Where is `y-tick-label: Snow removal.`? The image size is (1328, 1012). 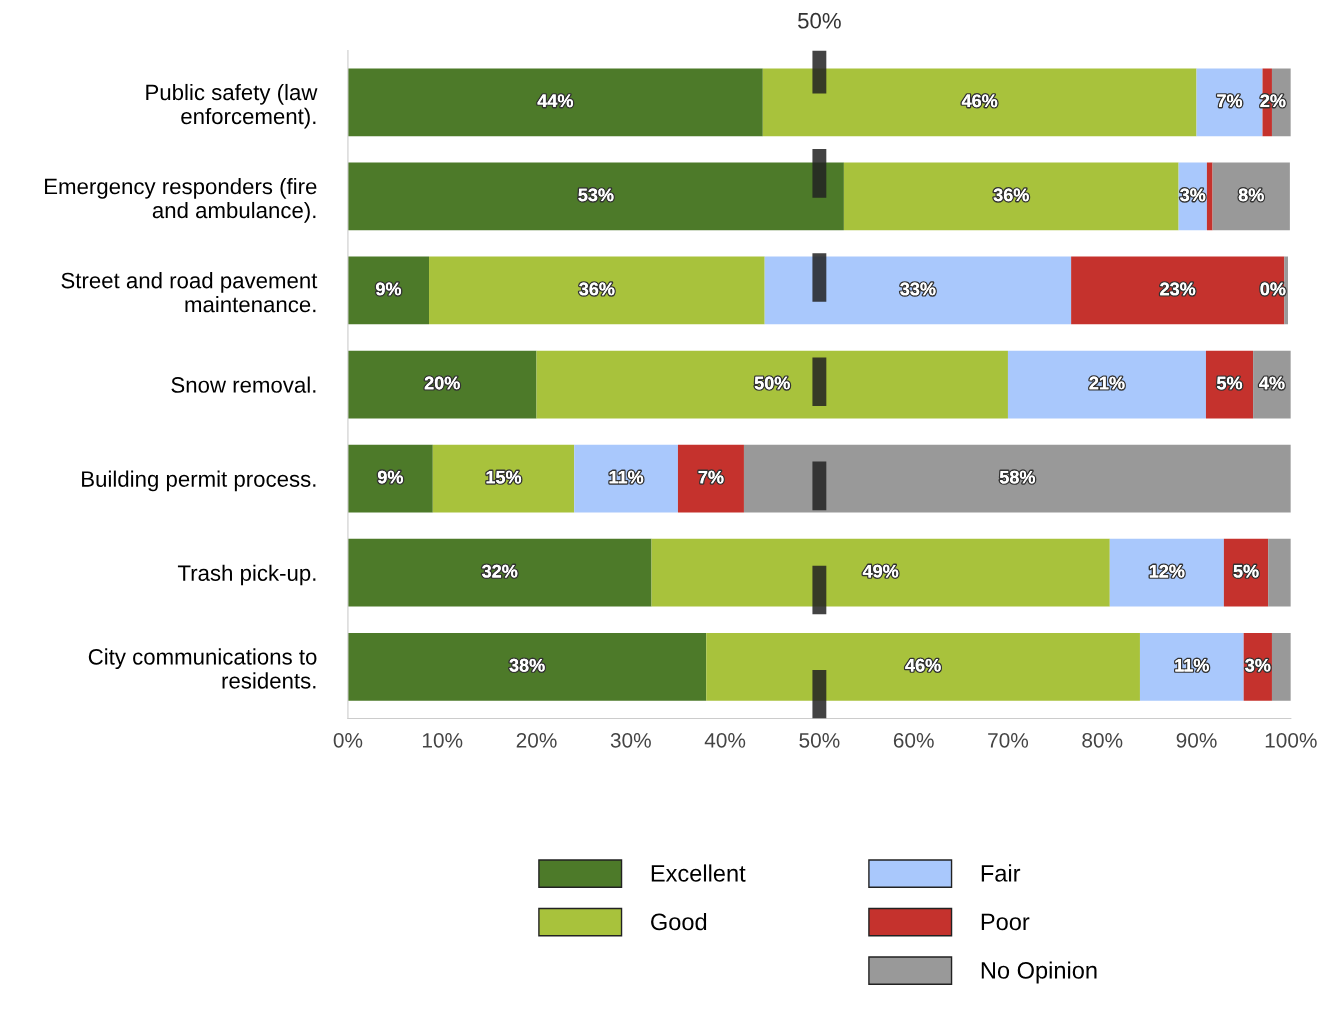
y-tick-label: Snow removal. is located at coordinates (243, 384).